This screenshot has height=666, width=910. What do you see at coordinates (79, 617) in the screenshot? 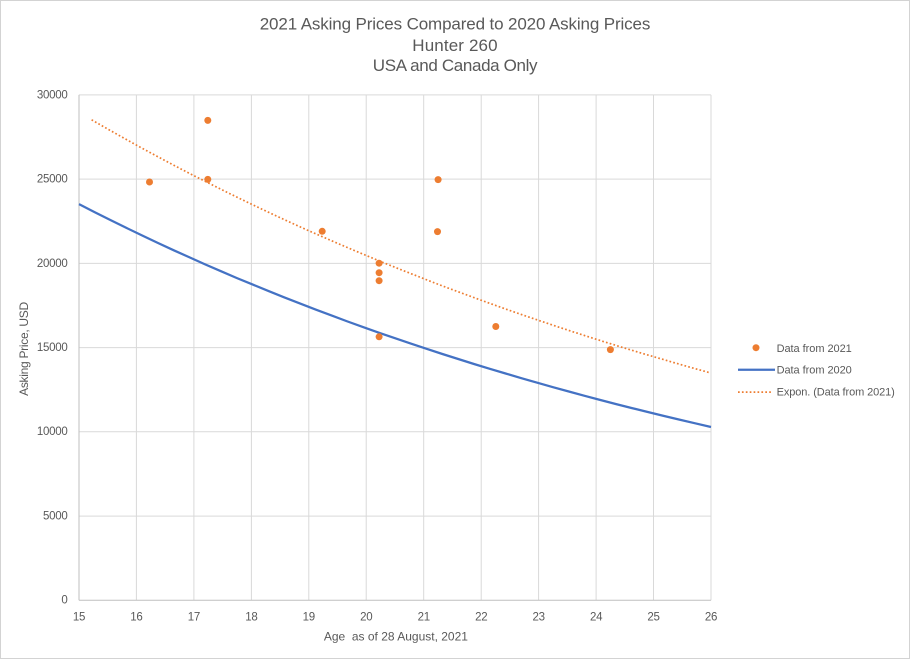
I see `svg-text: 15` at bounding box center [79, 617].